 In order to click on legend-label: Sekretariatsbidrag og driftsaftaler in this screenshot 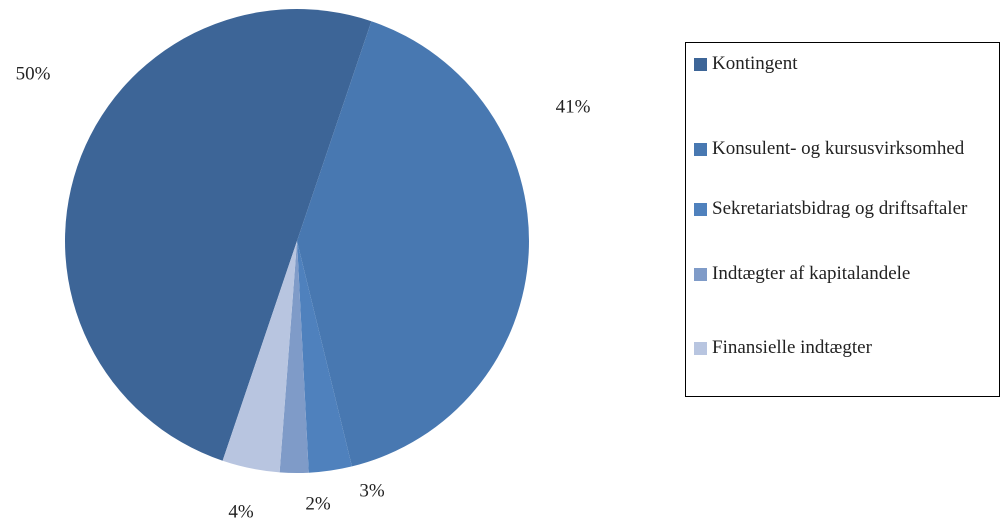, I will do `click(840, 208)`.